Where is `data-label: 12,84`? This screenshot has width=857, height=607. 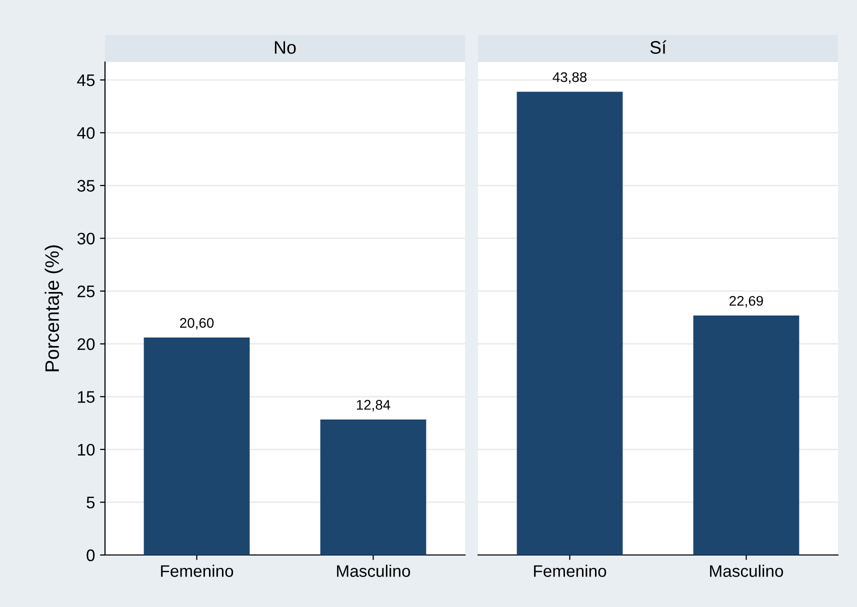
data-label: 12,84 is located at coordinates (373, 406).